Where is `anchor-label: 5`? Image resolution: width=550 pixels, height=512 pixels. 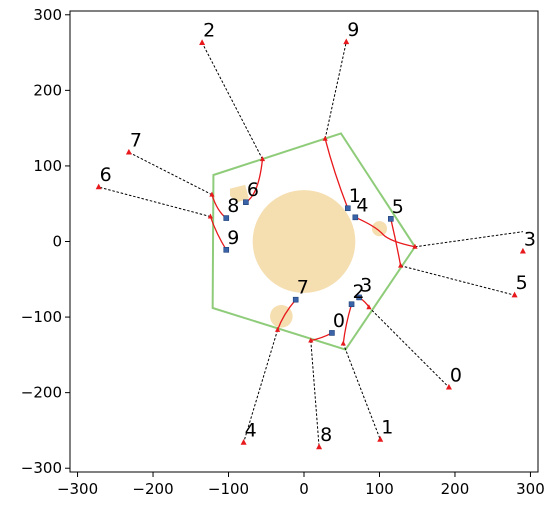 anchor-label: 5 is located at coordinates (398, 207).